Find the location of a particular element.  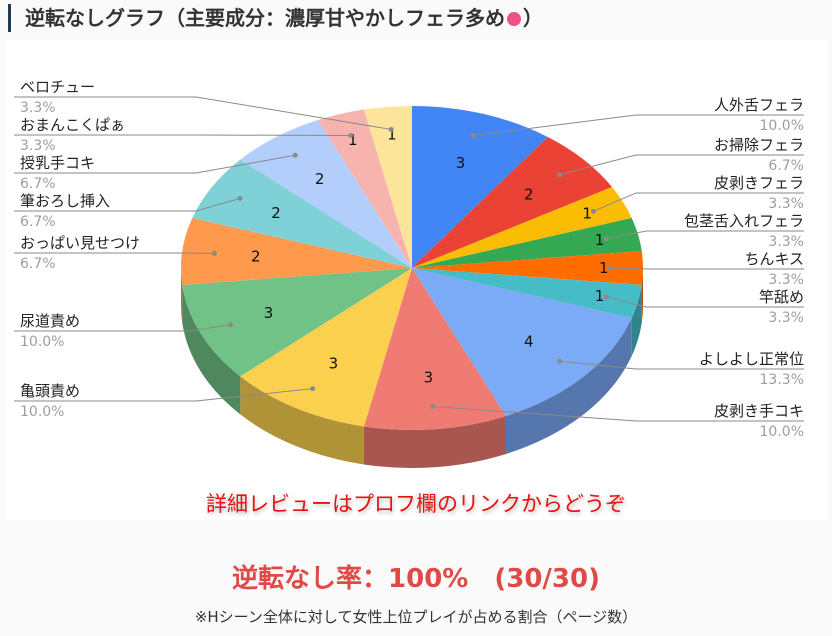

slice-label: 筆おろし挿入 is located at coordinates (65, 201).